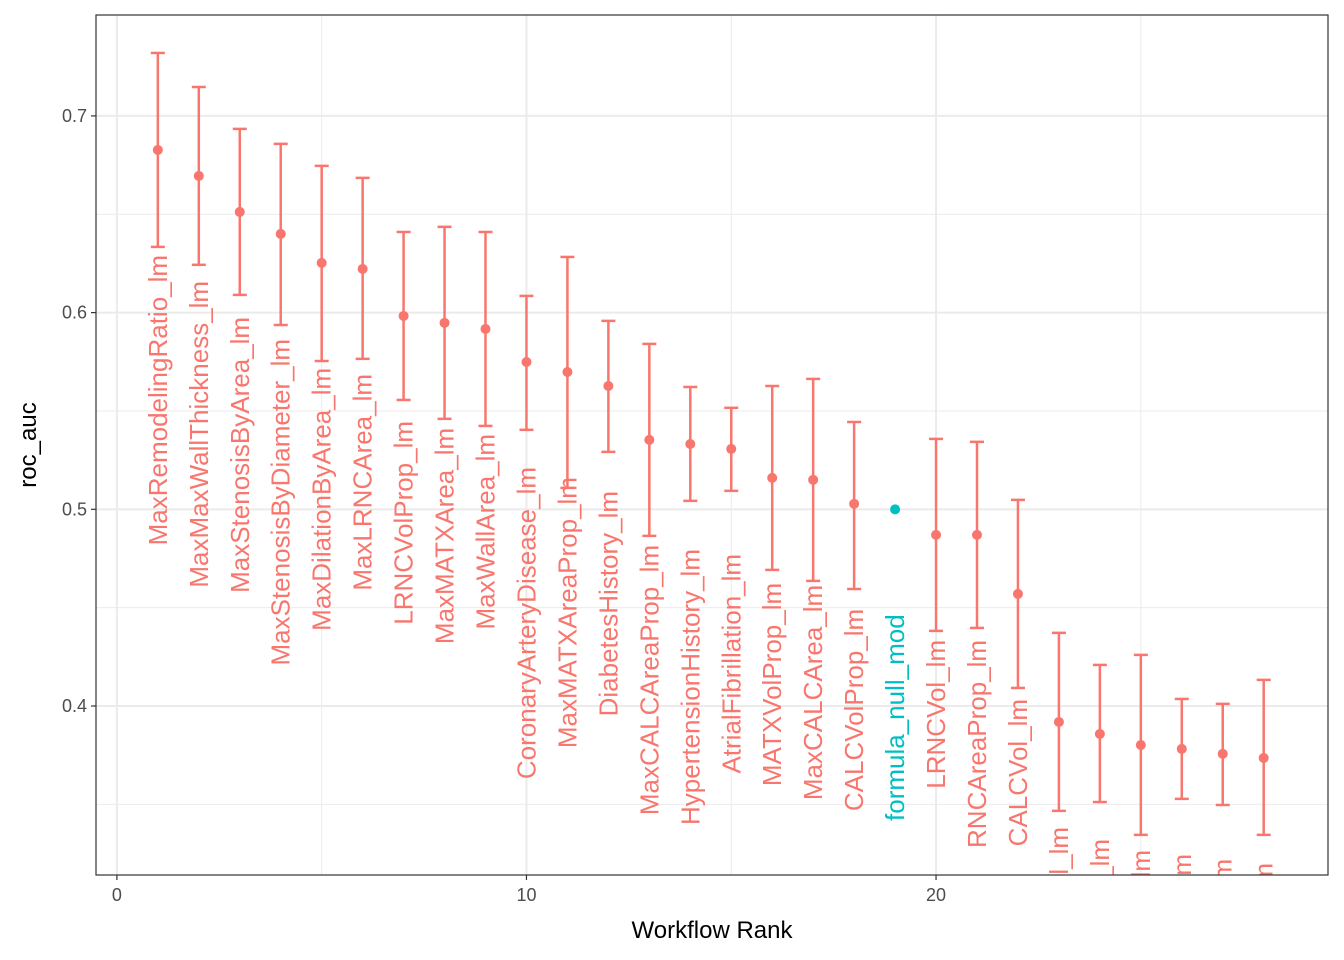  I want to click on x-tick-label: 20, so click(936, 895).